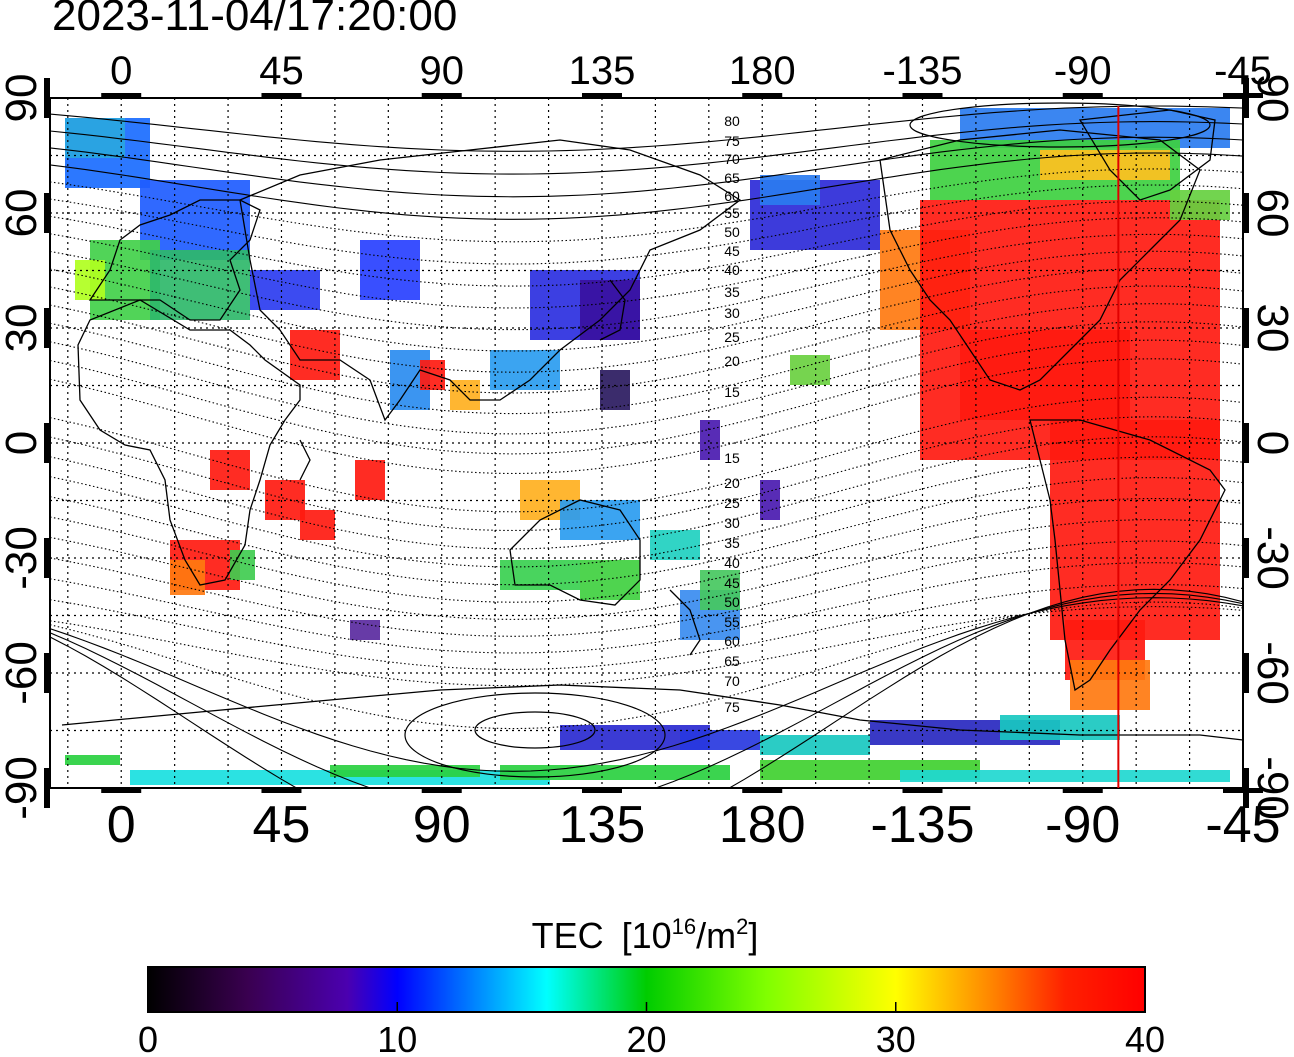 This screenshot has height=1057, width=1294. What do you see at coordinates (732, 392) in the screenshot?
I see `contour-label: 15` at bounding box center [732, 392].